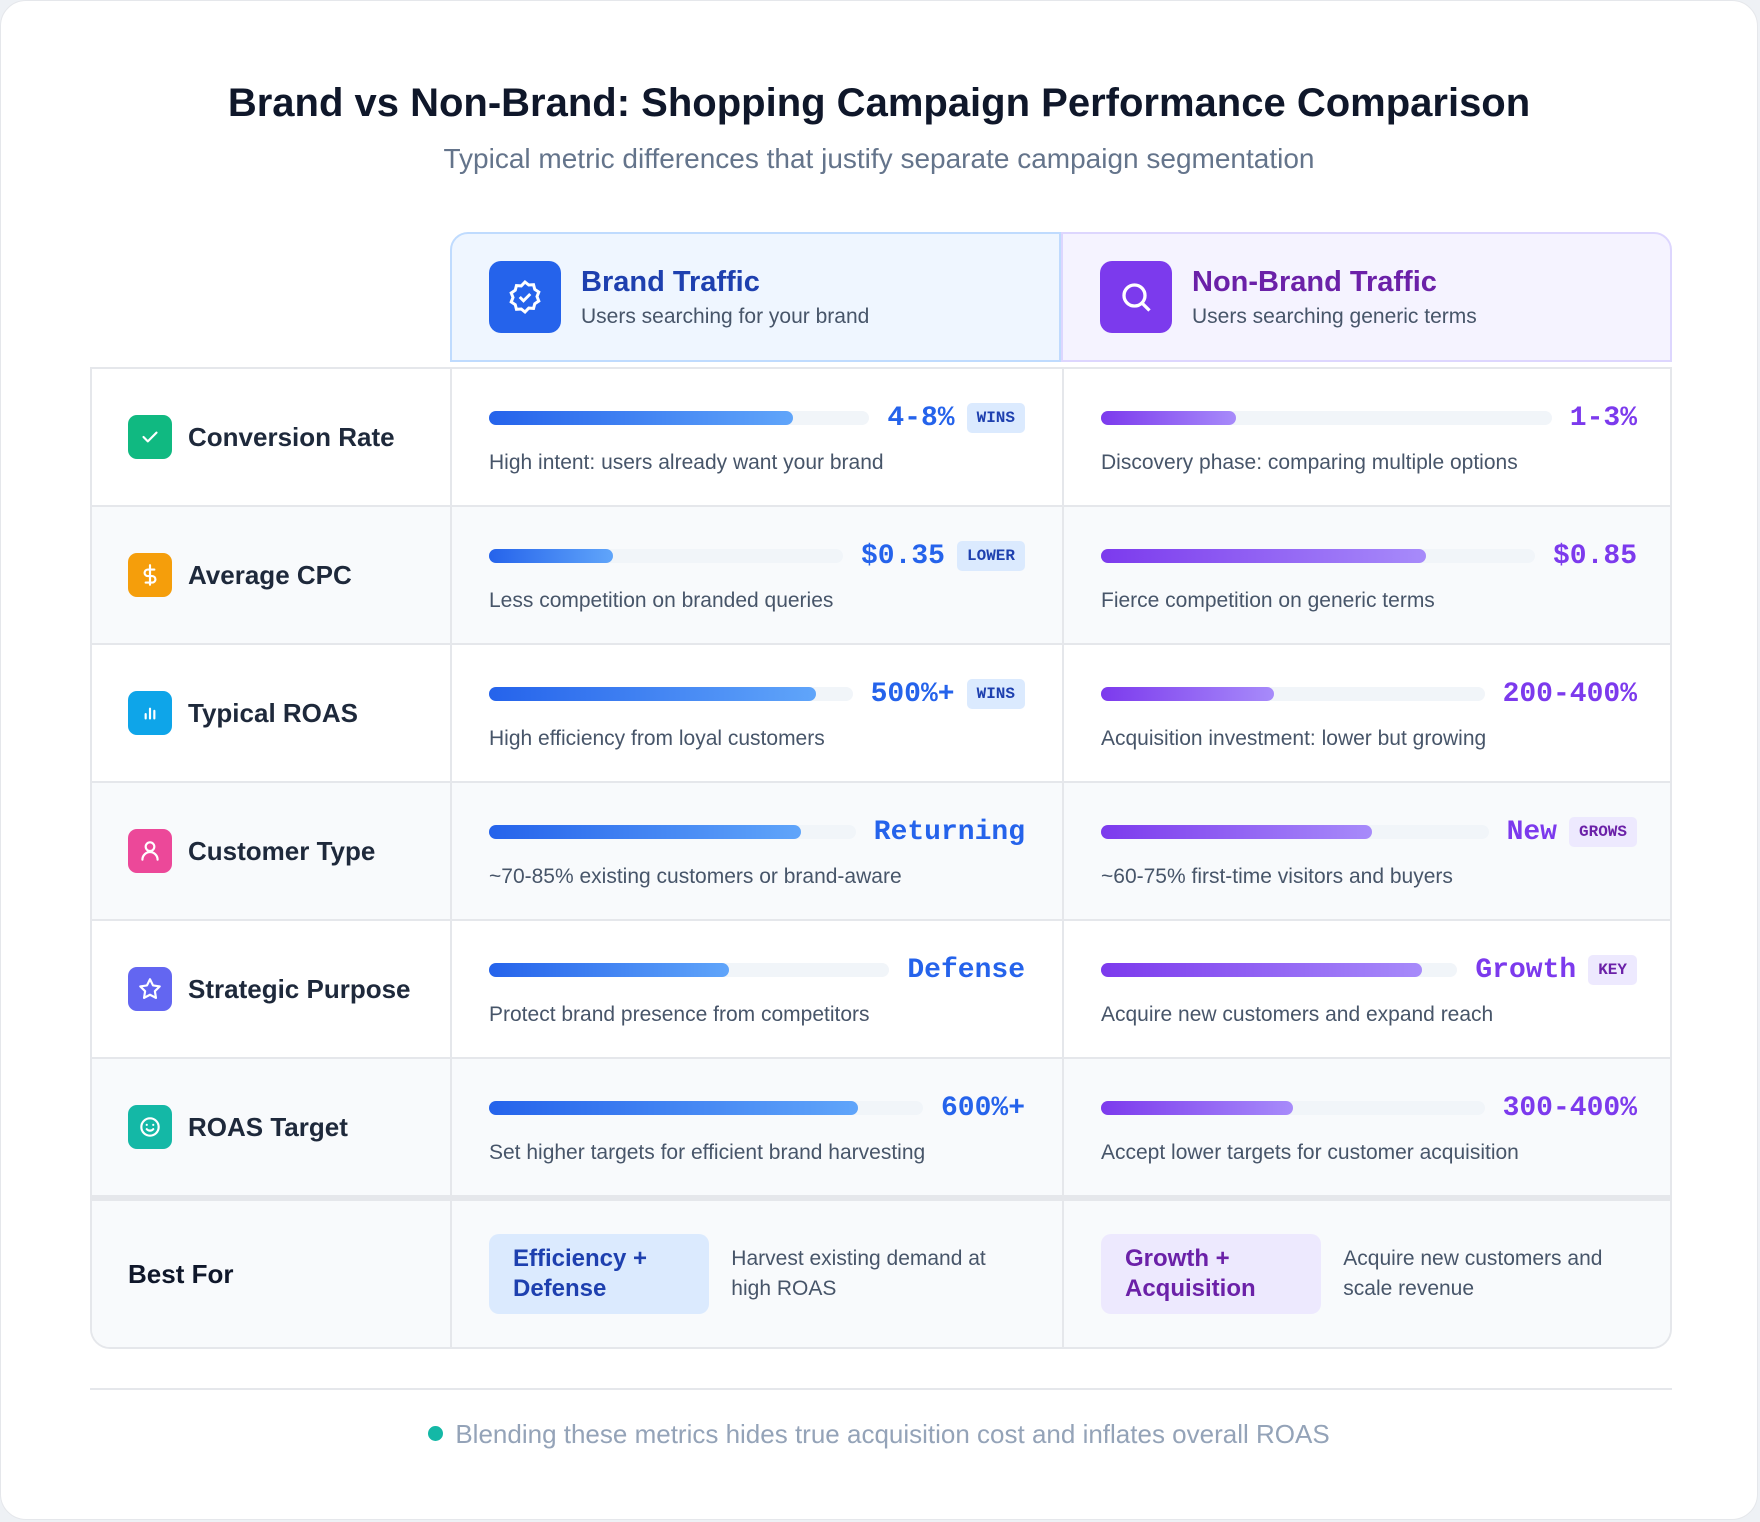 The width and height of the screenshot is (1760, 1522). I want to click on metric-top: $0.35 LOWER, so click(757, 556).